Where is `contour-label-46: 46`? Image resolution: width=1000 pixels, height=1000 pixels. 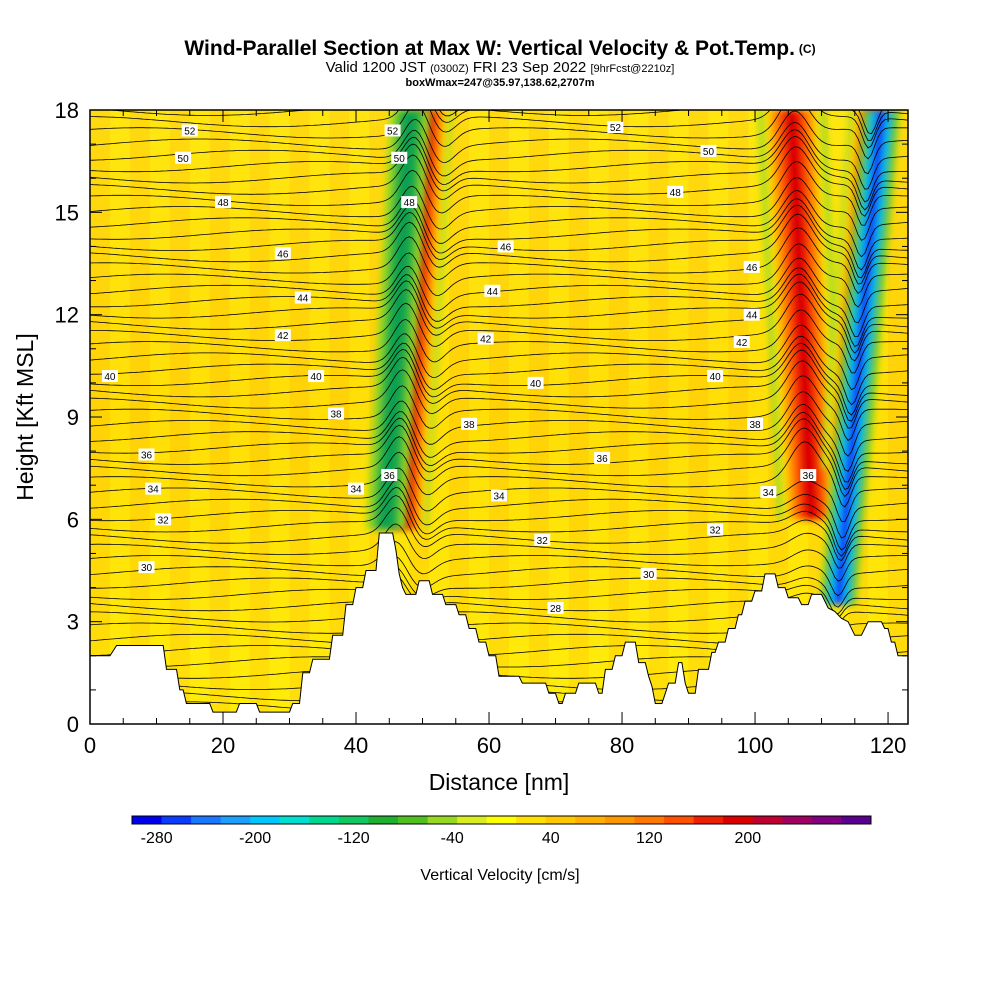
contour-label-46: 46 is located at coordinates (751, 267).